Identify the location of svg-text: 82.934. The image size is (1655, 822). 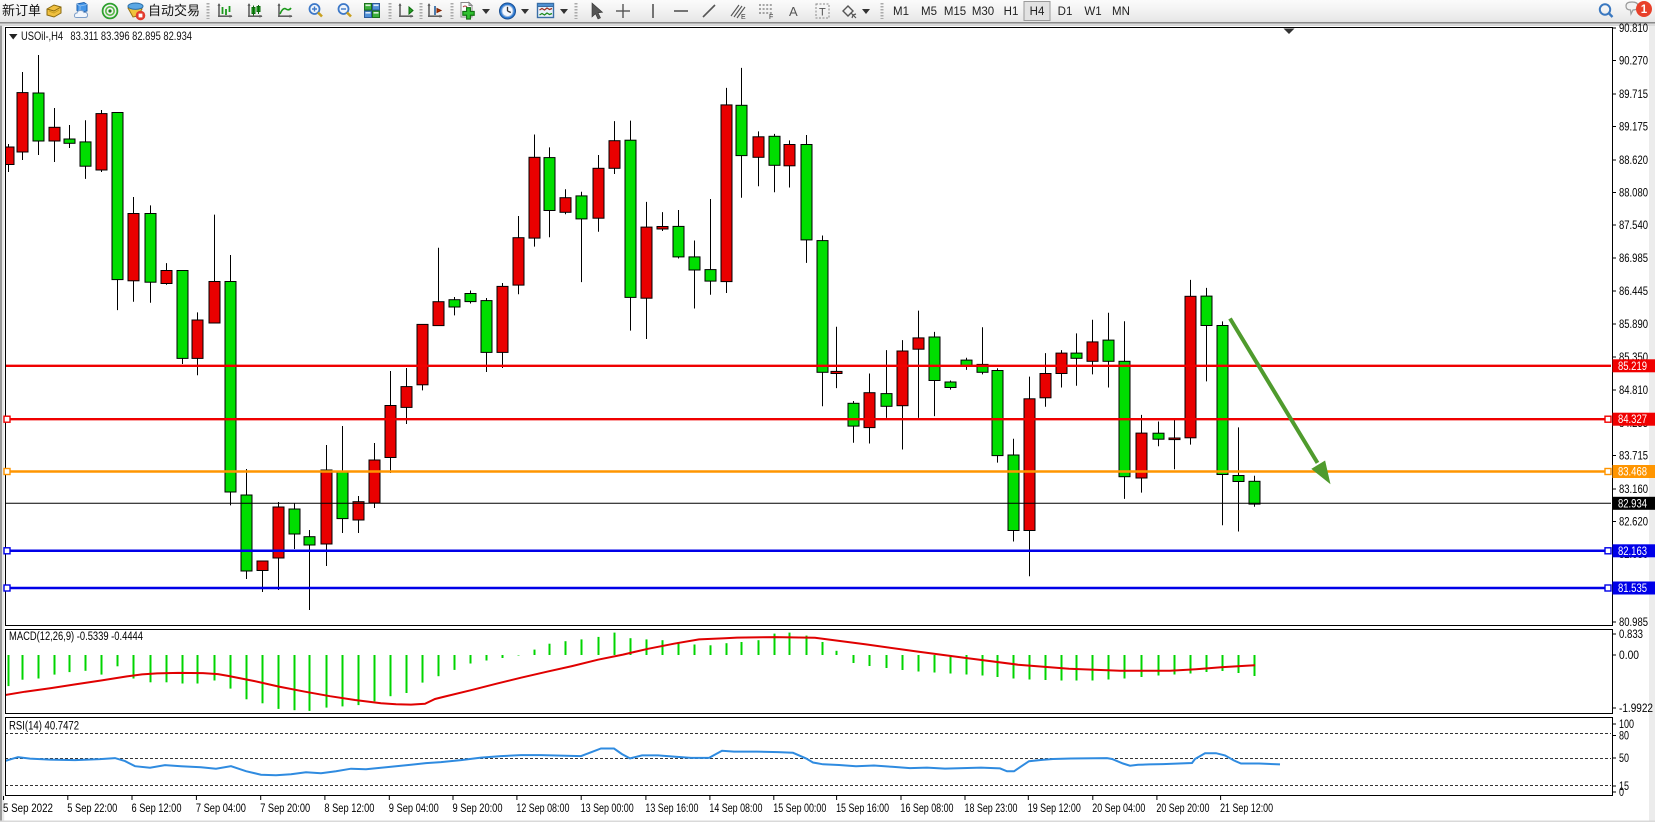
(1632, 504).